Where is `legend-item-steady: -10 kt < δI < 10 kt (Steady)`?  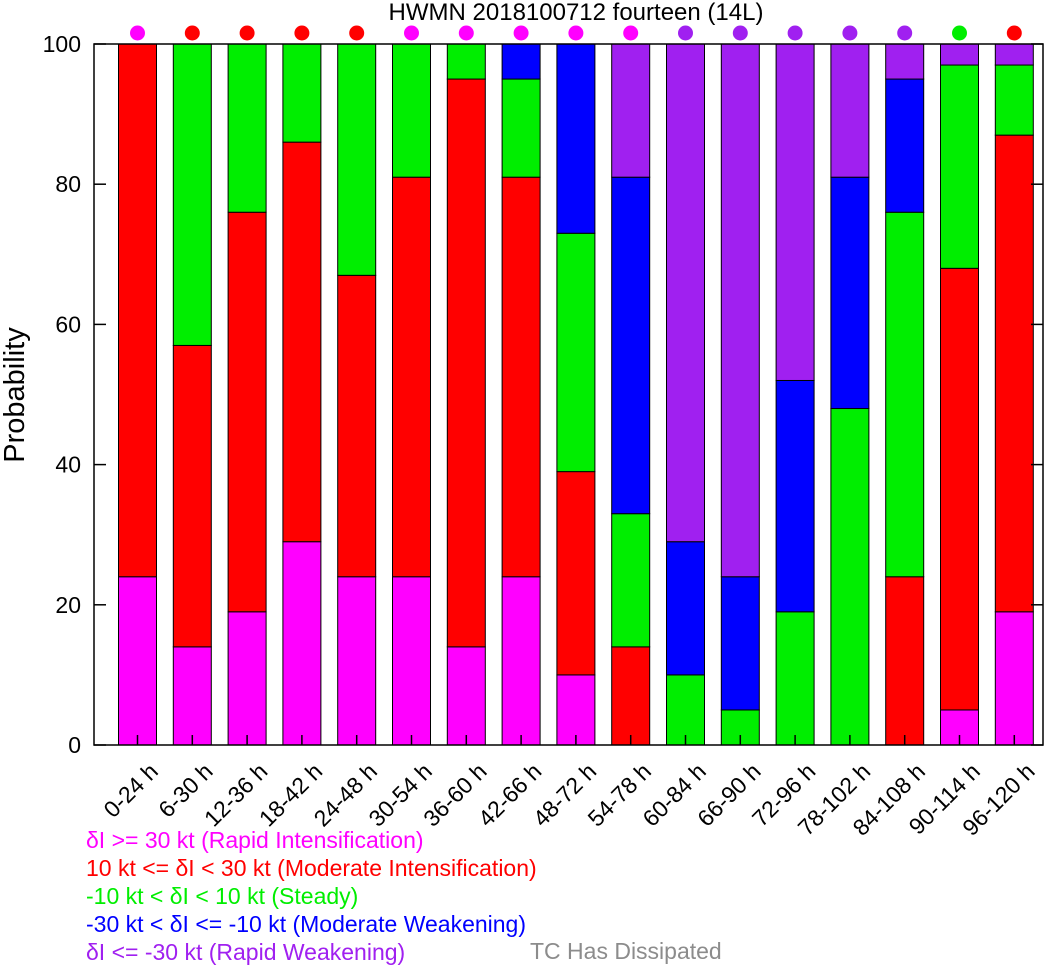
legend-item-steady: -10 kt < δI < 10 kt (Steady) is located at coordinates (222, 896).